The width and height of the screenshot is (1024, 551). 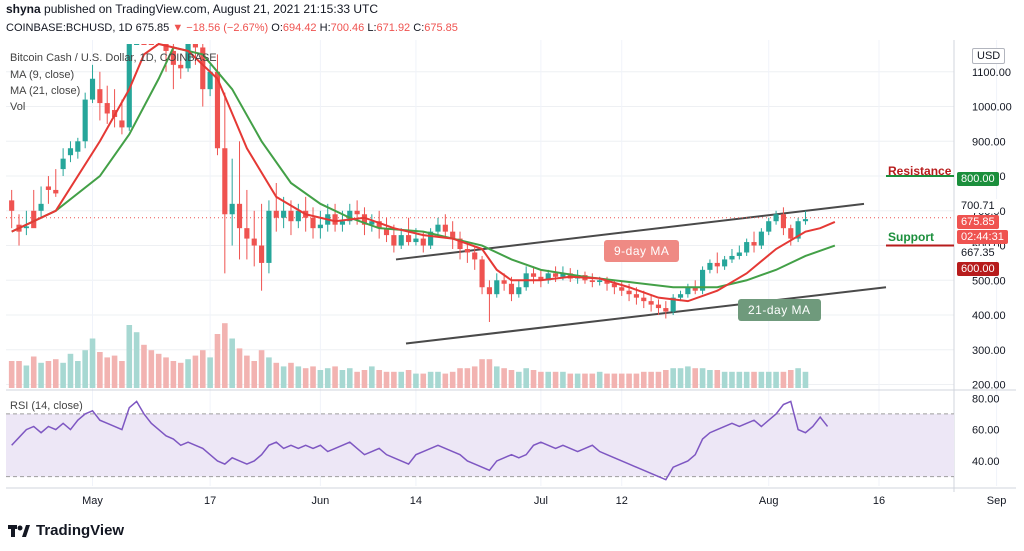 What do you see at coordinates (420, 440) in the screenshot?
I see `rsi-line` at bounding box center [420, 440].